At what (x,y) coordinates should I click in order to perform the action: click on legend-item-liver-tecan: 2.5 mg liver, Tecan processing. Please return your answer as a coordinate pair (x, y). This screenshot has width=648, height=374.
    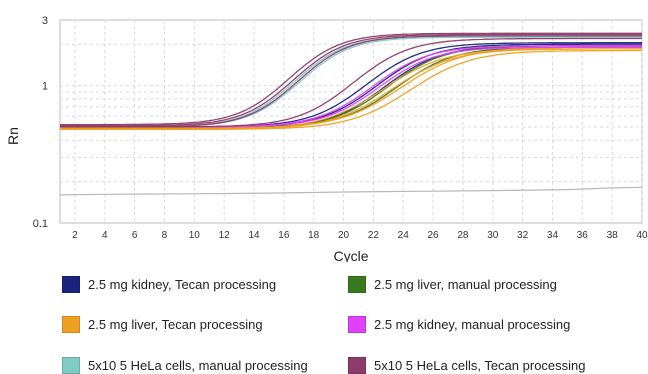
    Looking at the image, I should click on (162, 324).